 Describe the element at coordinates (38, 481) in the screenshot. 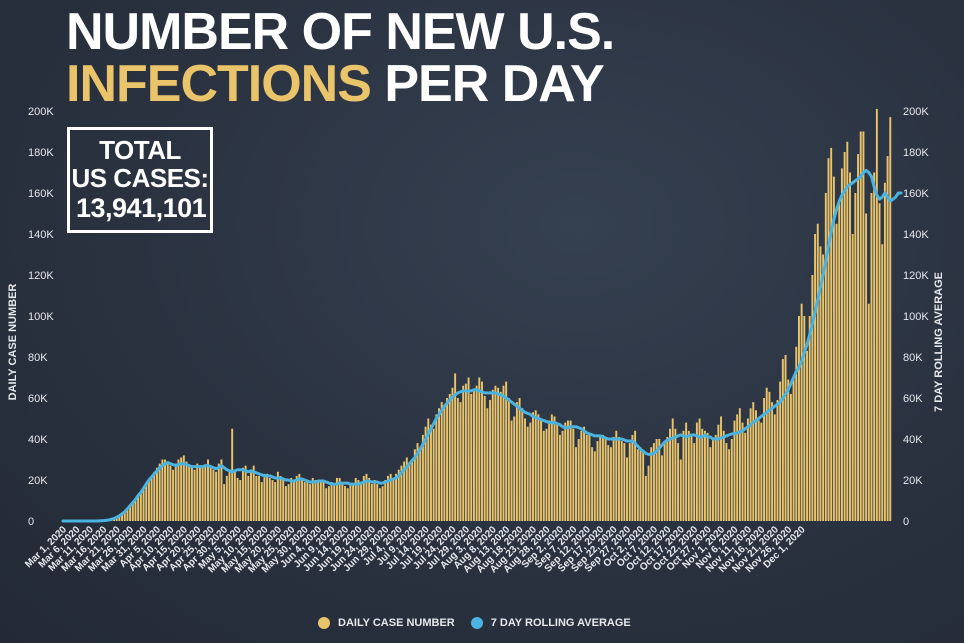

I see `y-tick-left: 20K` at that location.